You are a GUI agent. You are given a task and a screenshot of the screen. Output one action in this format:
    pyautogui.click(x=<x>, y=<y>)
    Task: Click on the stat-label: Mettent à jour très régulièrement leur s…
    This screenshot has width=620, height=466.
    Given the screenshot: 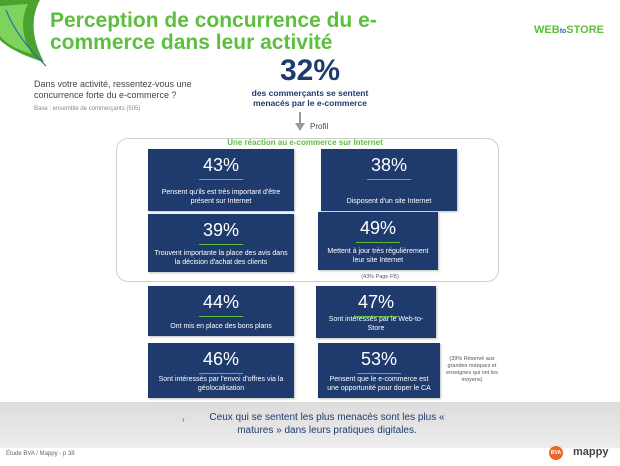 What is the action you would take?
    pyautogui.click(x=378, y=256)
    